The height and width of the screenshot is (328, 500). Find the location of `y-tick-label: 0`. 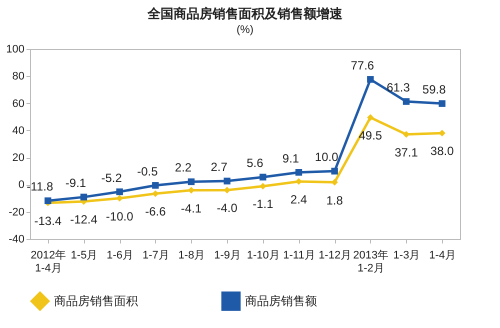

y-tick-label: 0 is located at coordinates (21, 185).